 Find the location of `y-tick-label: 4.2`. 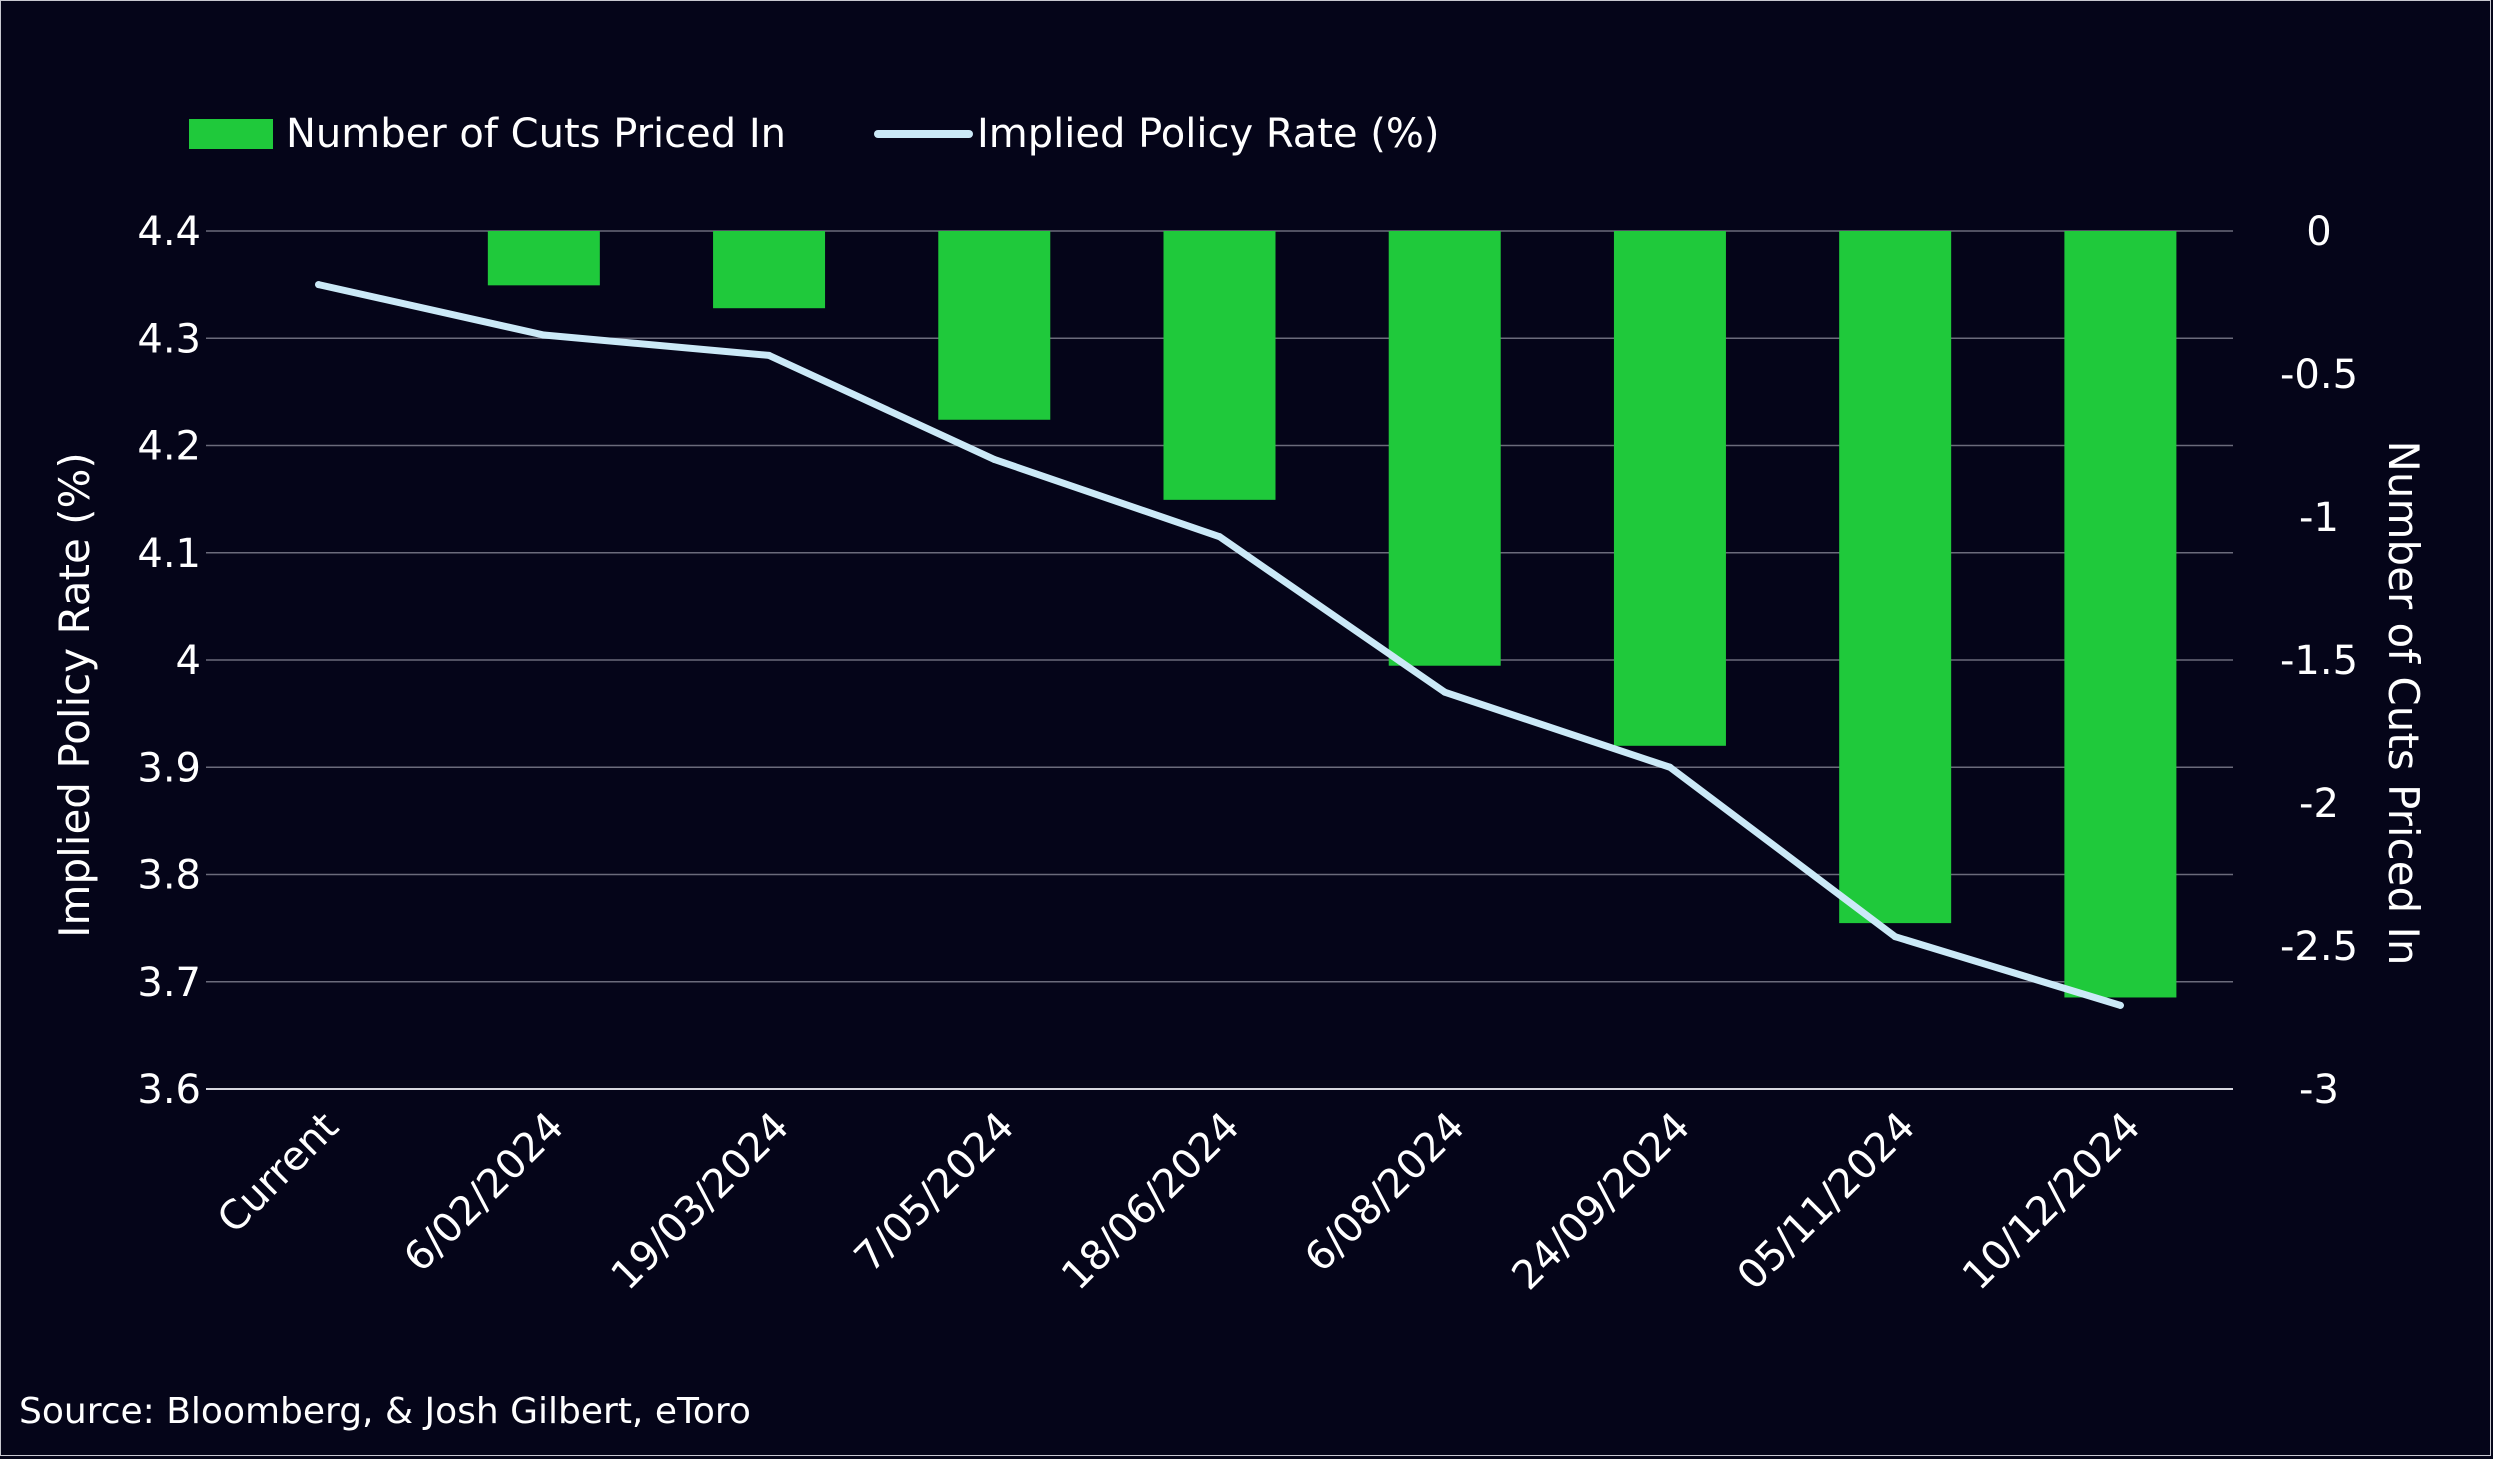

y-tick-label: 4.2 is located at coordinates (169, 447).